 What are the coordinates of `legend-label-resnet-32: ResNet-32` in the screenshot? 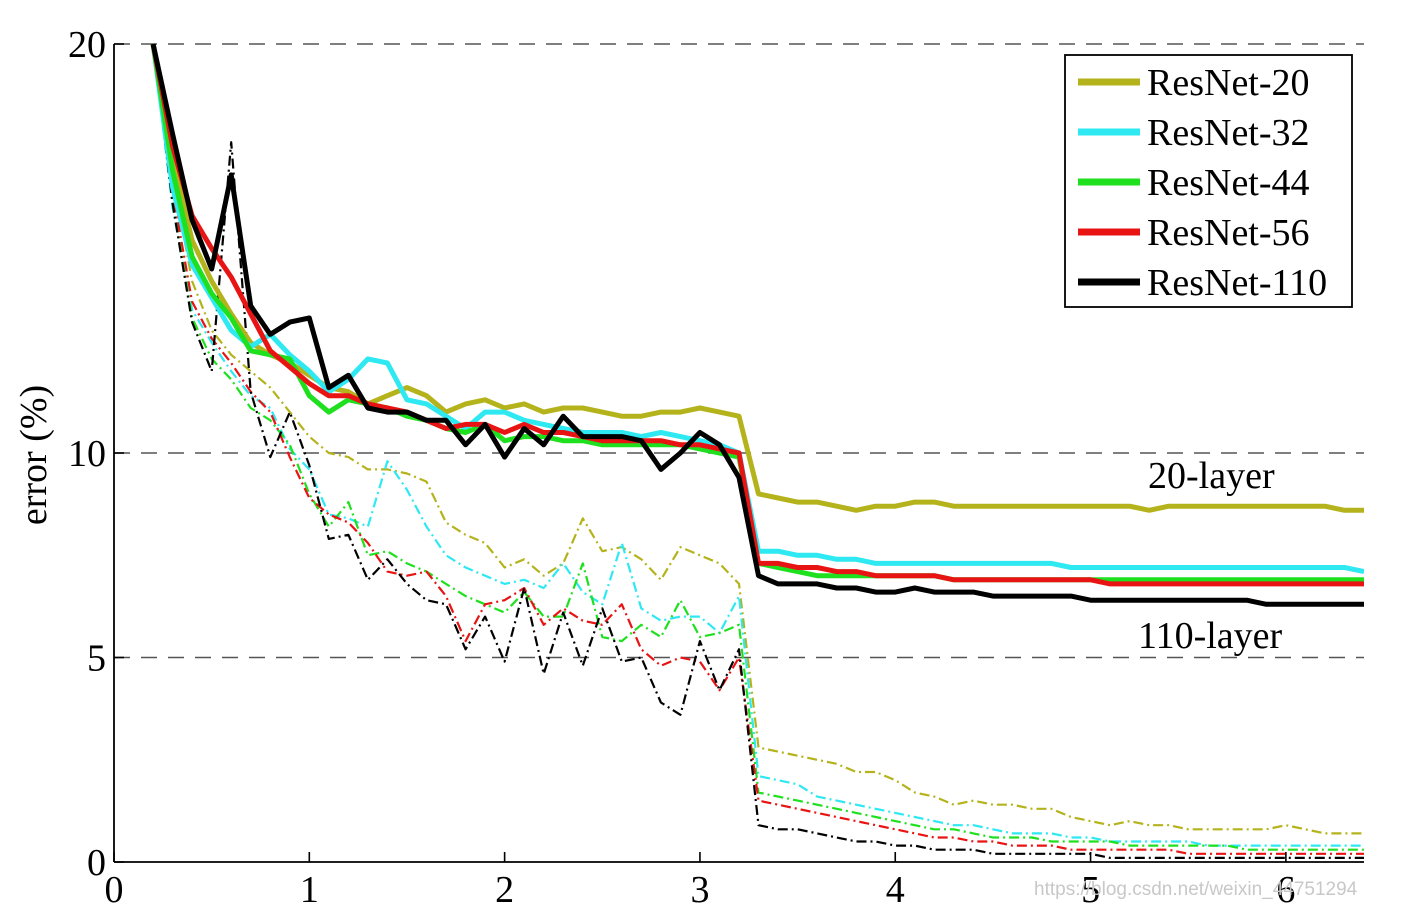 It's located at (1228, 133).